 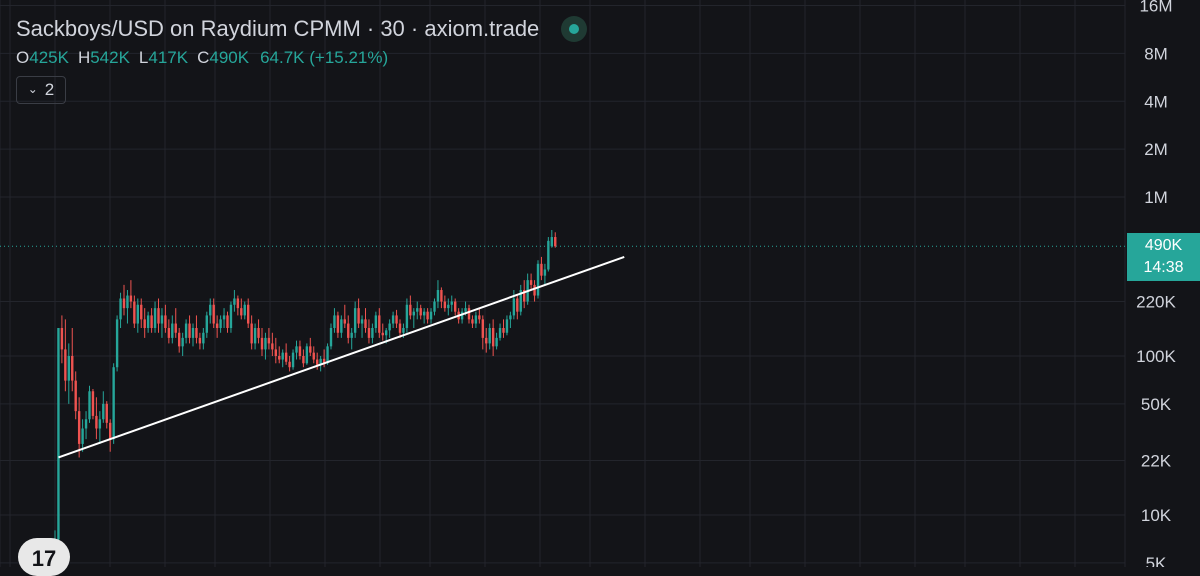 What do you see at coordinates (1156, 101) in the screenshot?
I see `y-tick-label: 4M` at bounding box center [1156, 101].